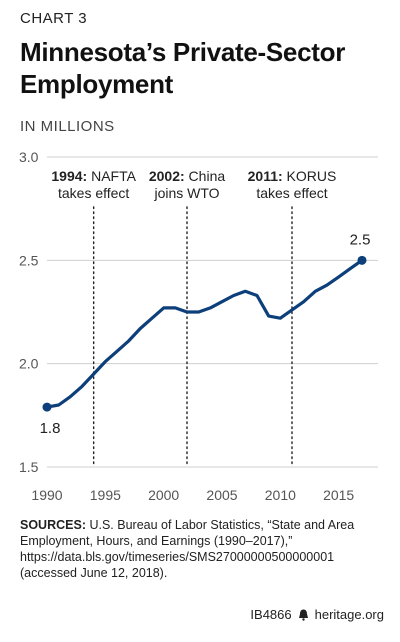 This screenshot has height=642, width=400. I want to click on start-point, so click(47, 407).